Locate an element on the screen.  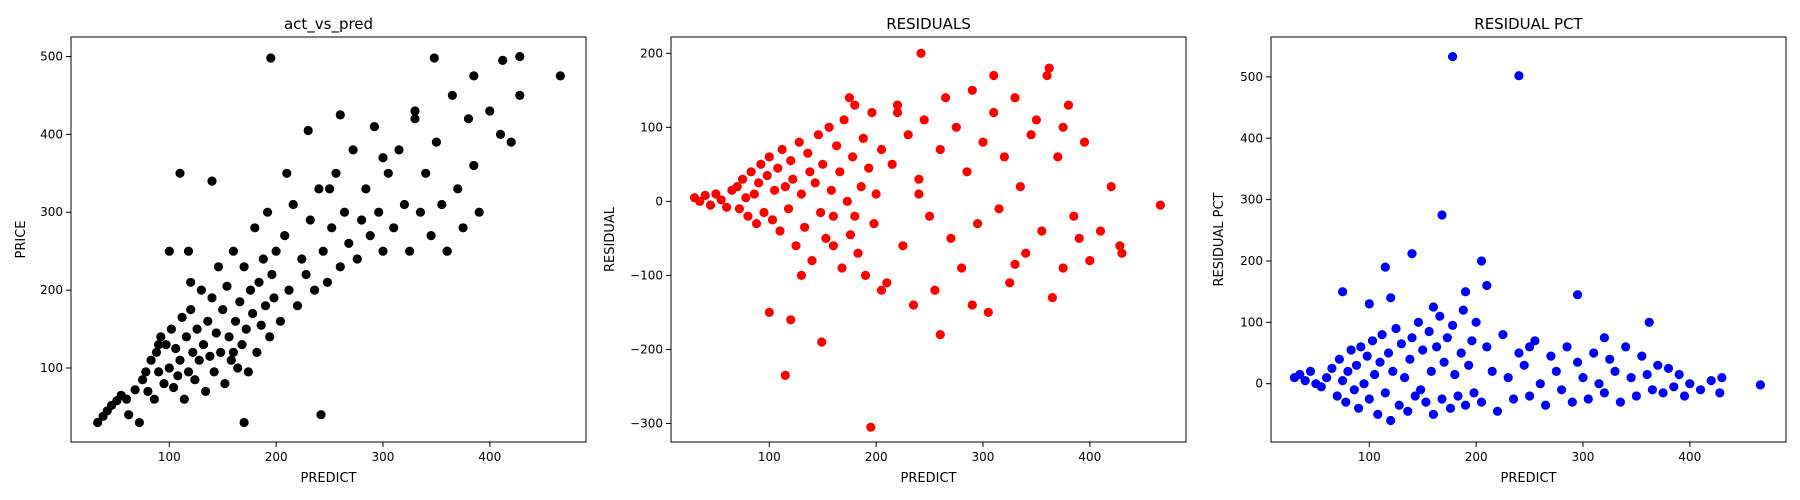
x-axis-label: PREDICT is located at coordinates (929, 478).